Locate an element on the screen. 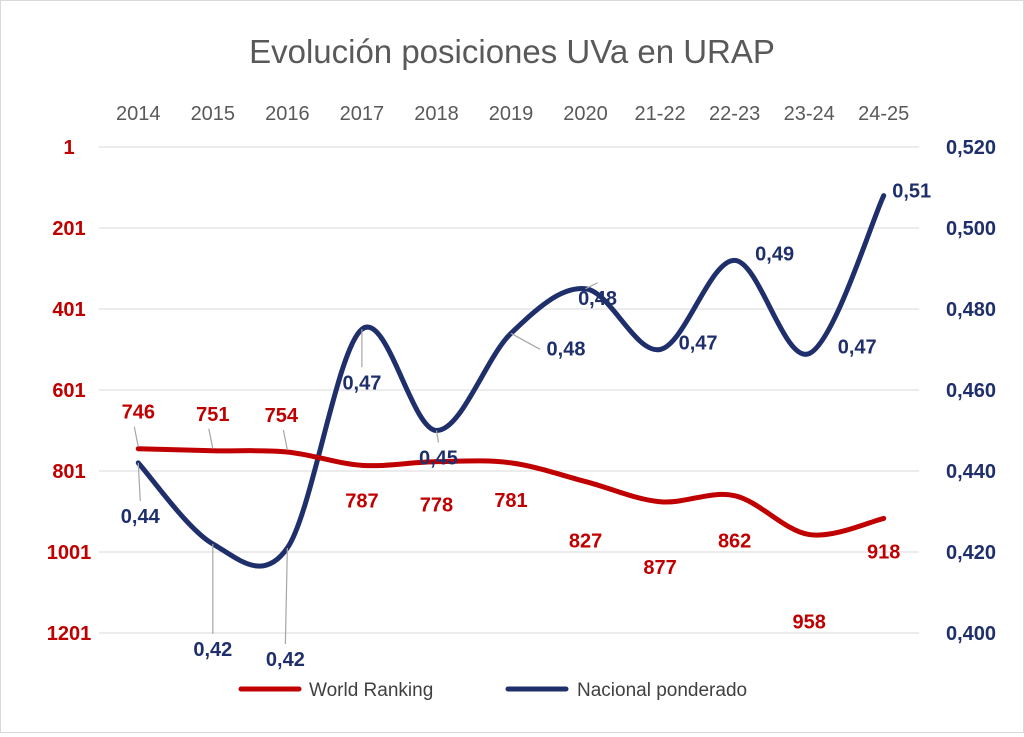 This screenshot has width=1024, height=737. data-label: 0,44 is located at coordinates (141, 517).